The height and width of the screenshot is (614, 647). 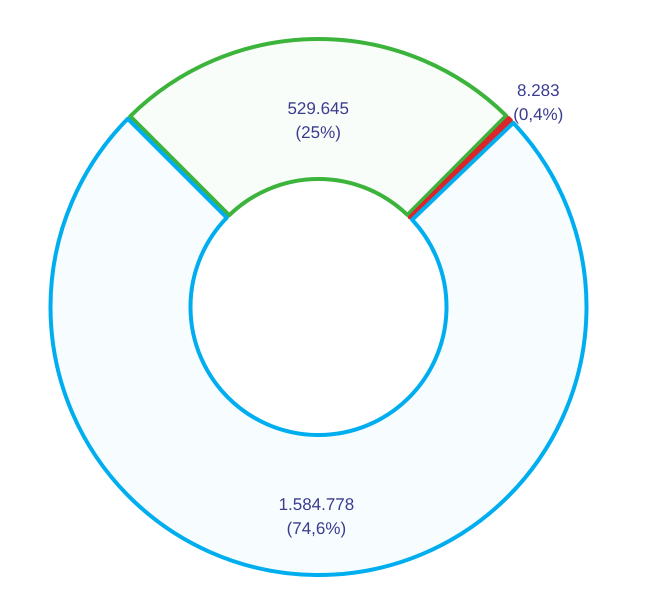 What do you see at coordinates (538, 102) in the screenshot?
I see `data-label: 8.283 (0,4%)` at bounding box center [538, 102].